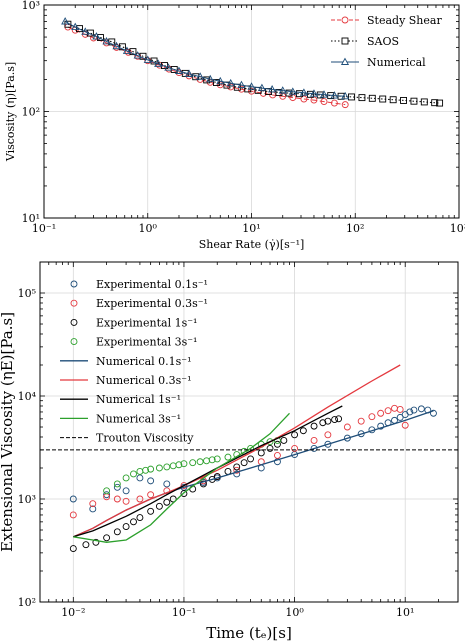 This screenshot has width=465, height=643. I want to click on legend-label: Experimental 0.1s⁻¹, so click(152, 284).